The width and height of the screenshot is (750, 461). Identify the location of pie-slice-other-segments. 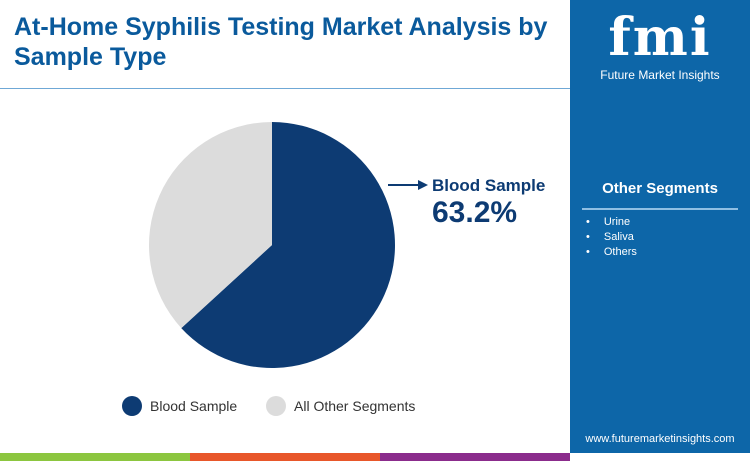
(210, 225).